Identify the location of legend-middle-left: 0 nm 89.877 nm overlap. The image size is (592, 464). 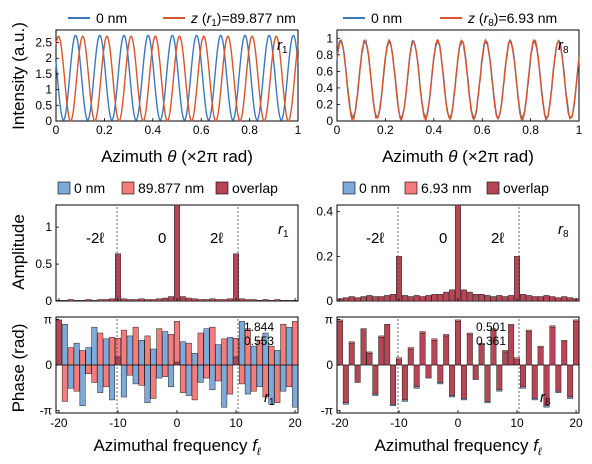
(167, 188).